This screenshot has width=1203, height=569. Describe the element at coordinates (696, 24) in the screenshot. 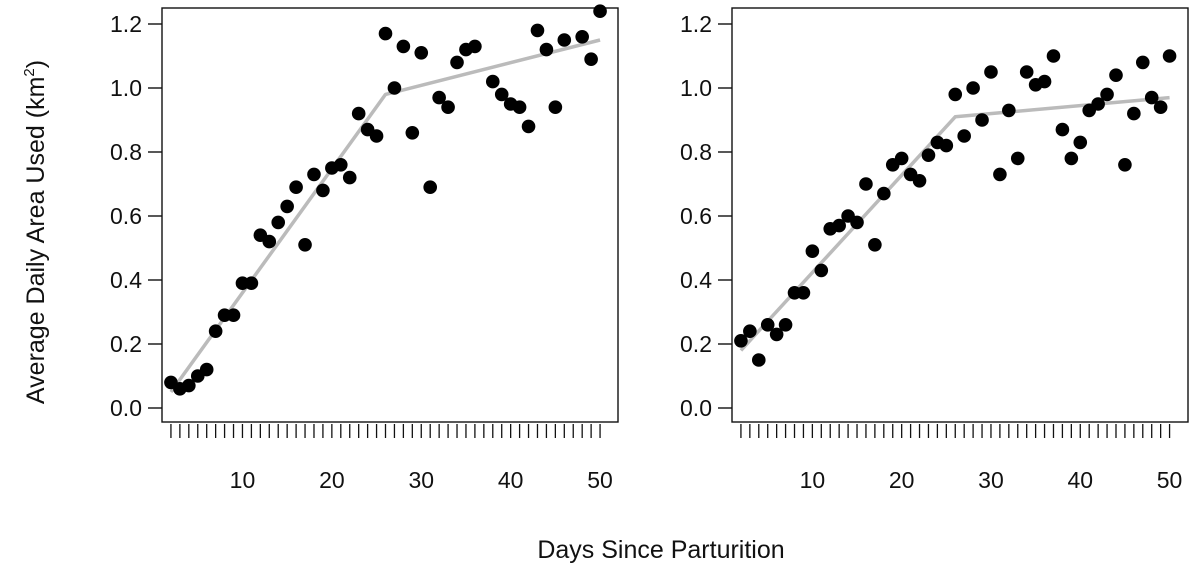

I see `right-y-tick-label: 1.2` at that location.